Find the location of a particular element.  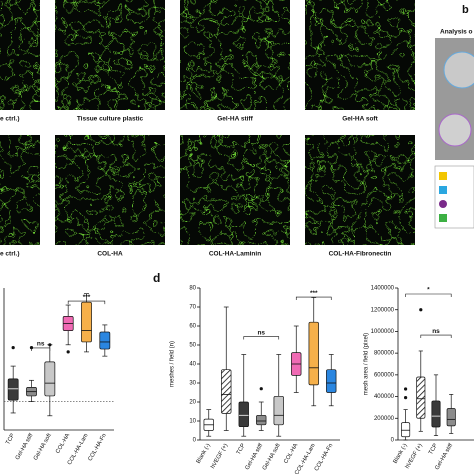

y-tick-label: 70 is located at coordinates (192, 308).